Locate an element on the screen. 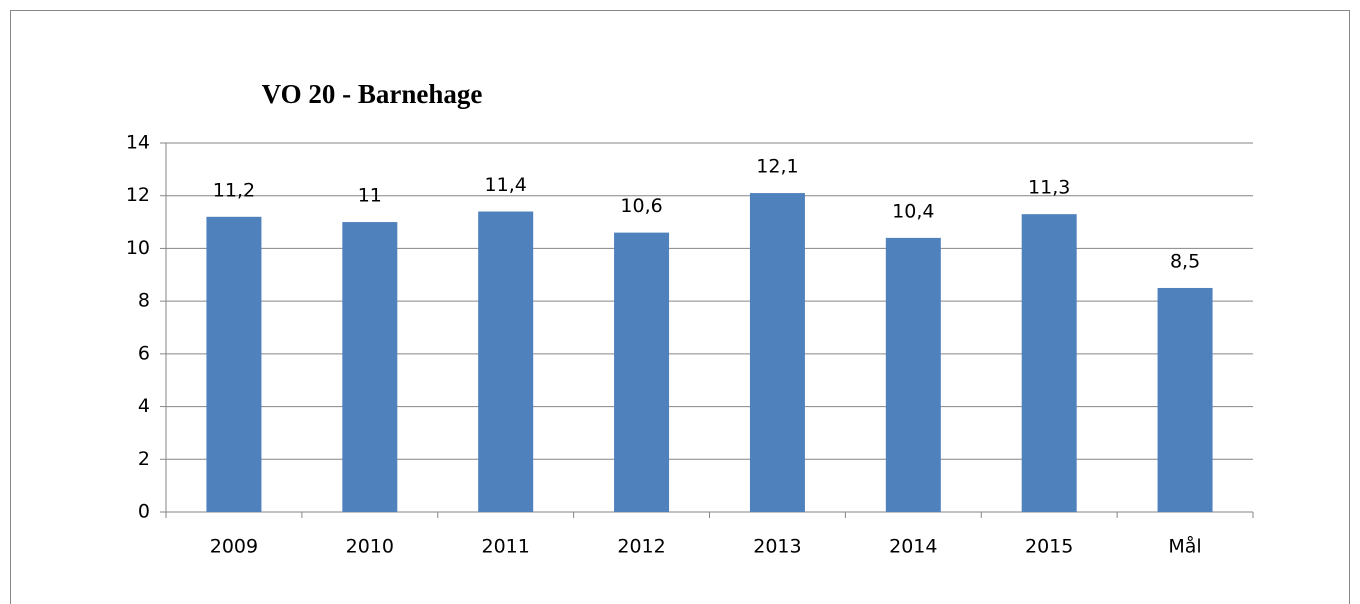 The width and height of the screenshot is (1360, 604). x-tick-label: 2014 is located at coordinates (913, 547).